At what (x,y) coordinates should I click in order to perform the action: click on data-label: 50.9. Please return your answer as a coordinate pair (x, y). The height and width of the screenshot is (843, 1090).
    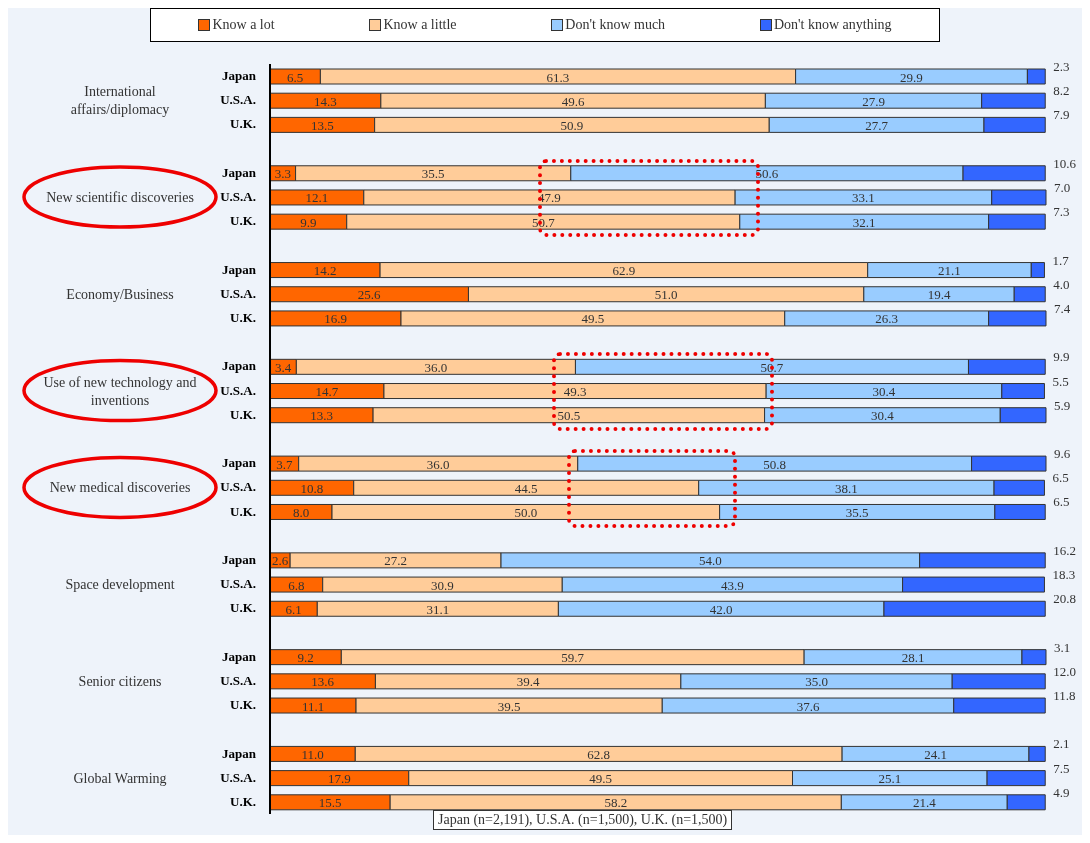
    Looking at the image, I should click on (572, 125).